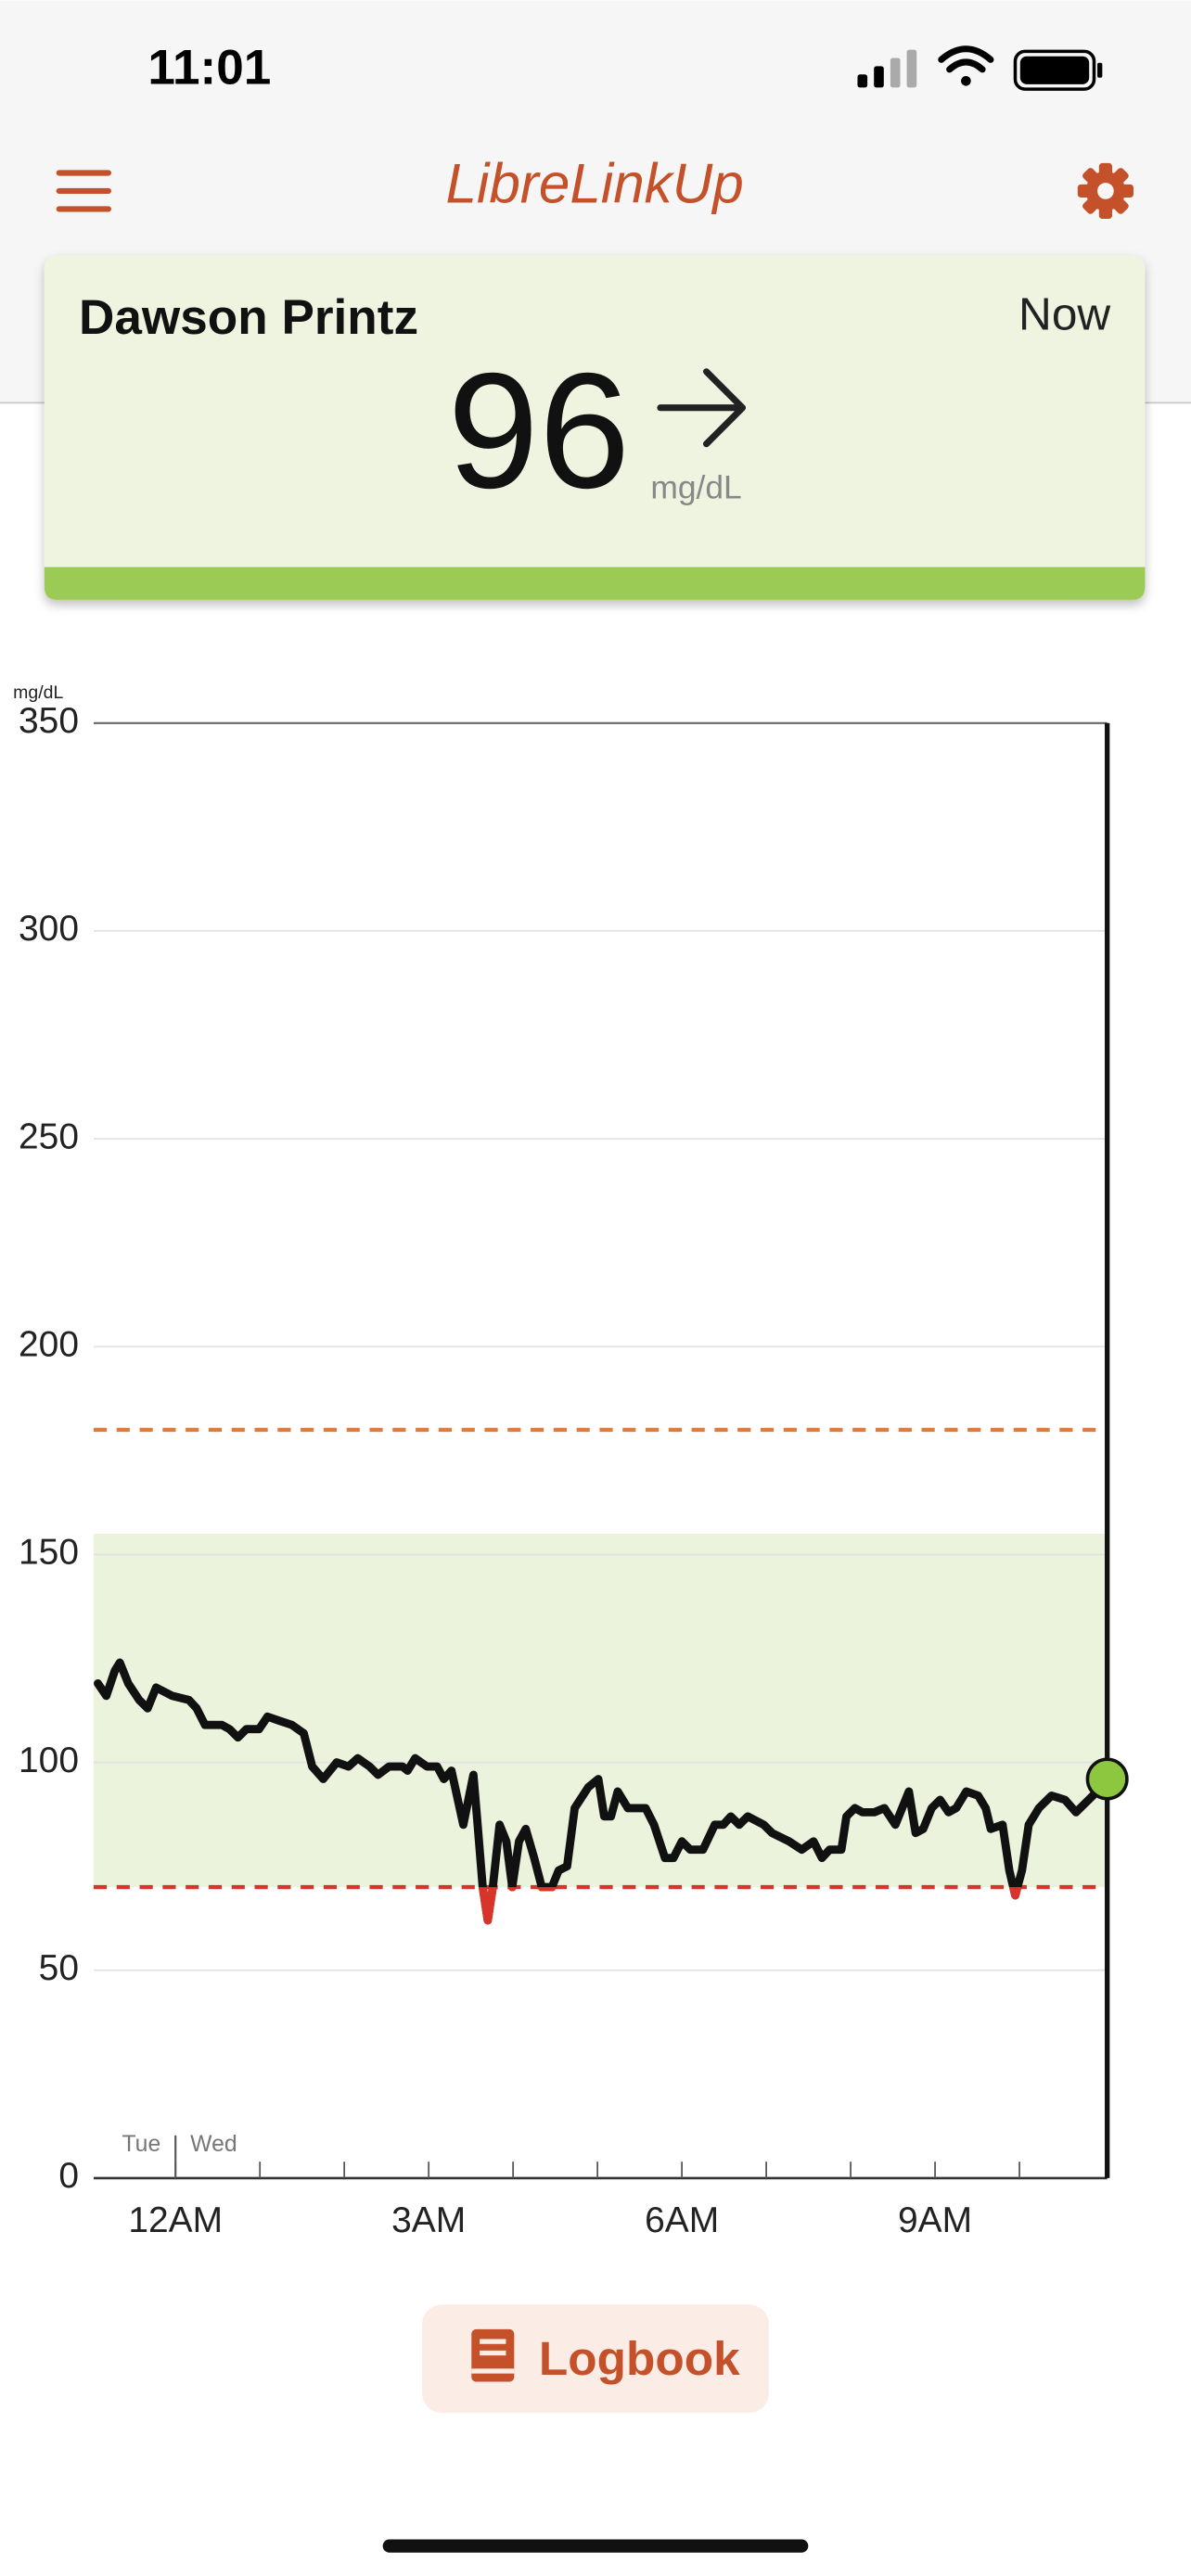 Image resolution: width=1191 pixels, height=2576 pixels. Describe the element at coordinates (213, 2144) in the screenshot. I see `day-label: Wed` at that location.